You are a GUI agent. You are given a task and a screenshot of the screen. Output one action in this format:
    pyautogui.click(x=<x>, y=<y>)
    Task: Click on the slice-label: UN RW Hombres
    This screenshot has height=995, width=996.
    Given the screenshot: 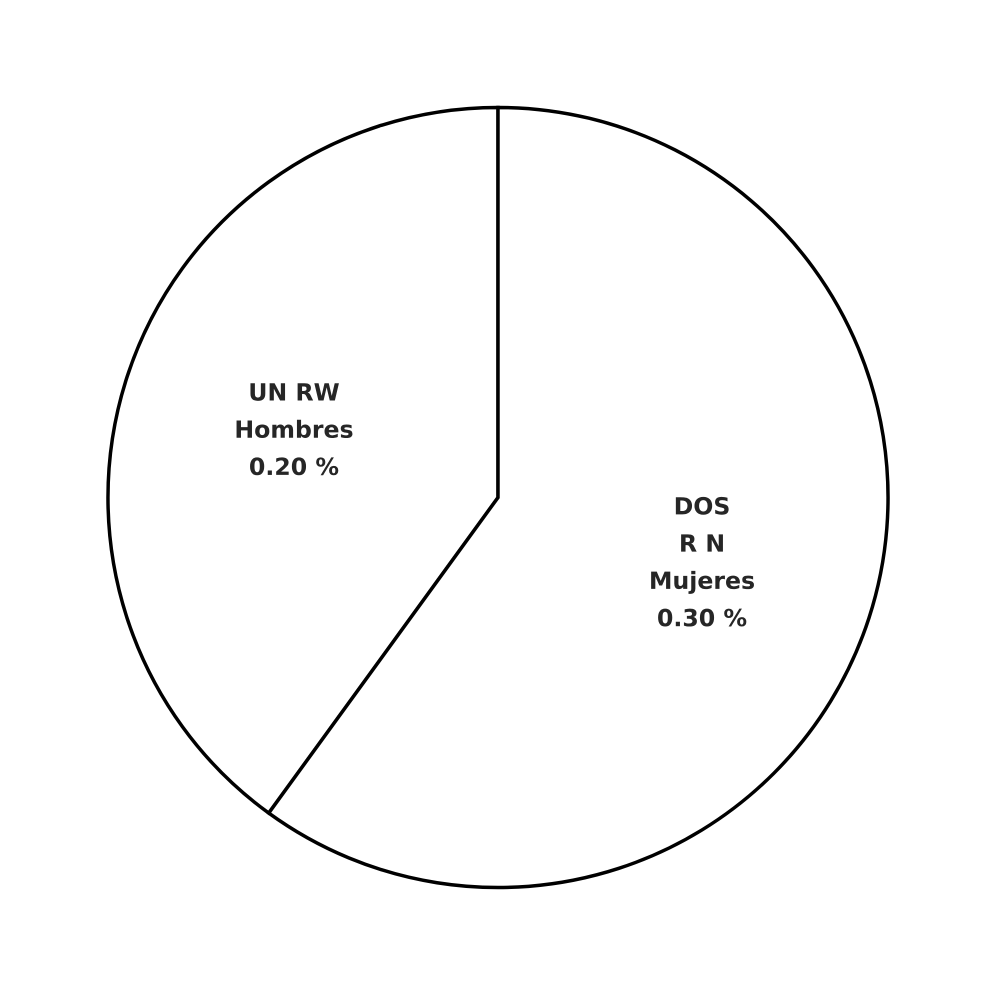 What is the action you would take?
    pyautogui.click(x=294, y=410)
    